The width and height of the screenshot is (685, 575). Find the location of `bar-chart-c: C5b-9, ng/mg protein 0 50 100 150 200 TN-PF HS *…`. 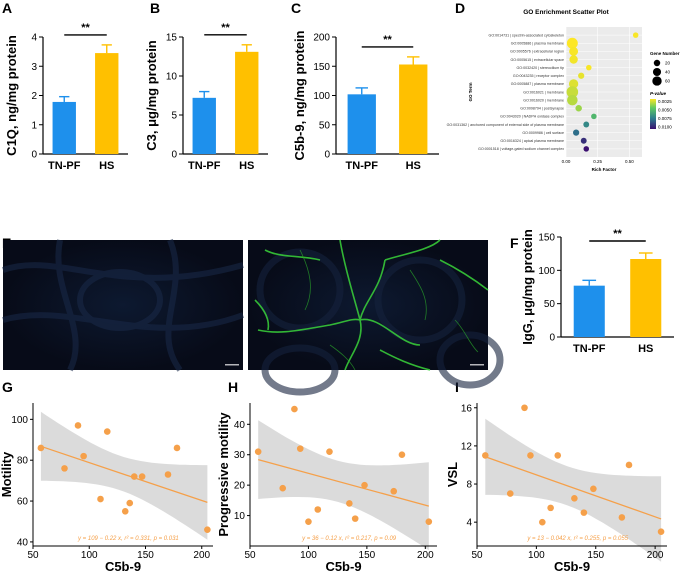

bar-chart-c: C5b-9, ng/mg protein 0 50 100 150 200 TN-PF HS *… is located at coordinates (365, 101).